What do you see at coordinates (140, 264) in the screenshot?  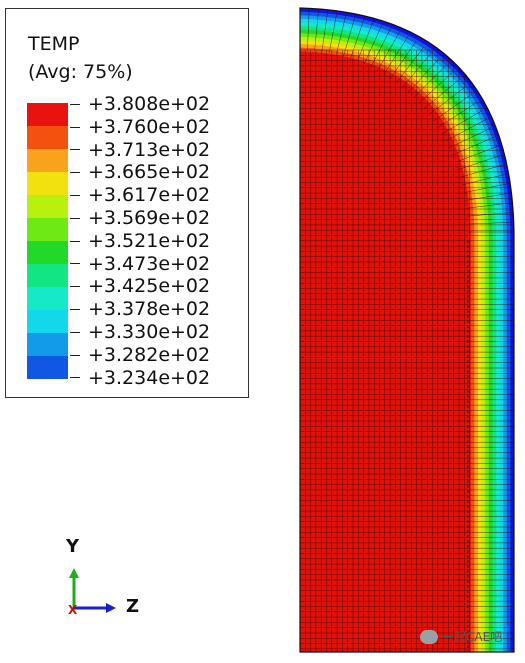 I see `legend-value: +3.473e+02` at bounding box center [140, 264].